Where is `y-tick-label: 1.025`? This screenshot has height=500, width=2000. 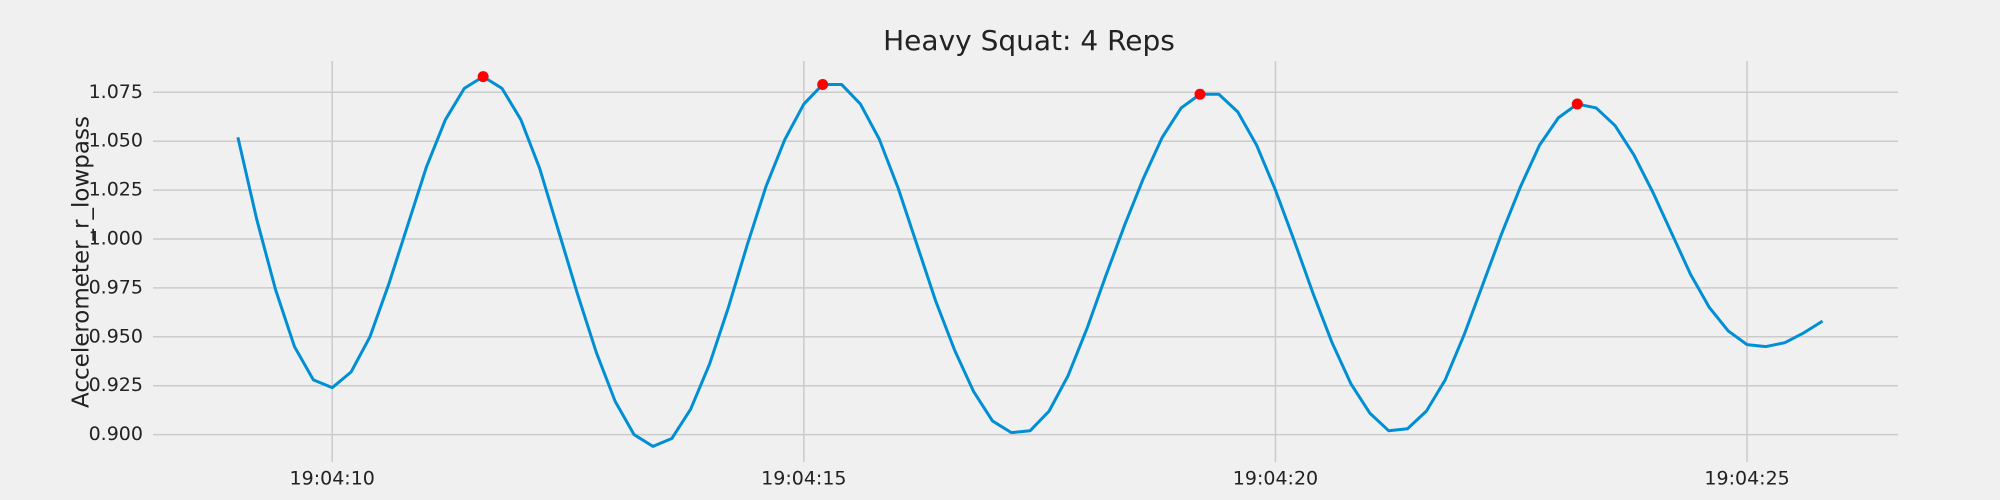 y-tick-label: 1.025 is located at coordinates (116, 190).